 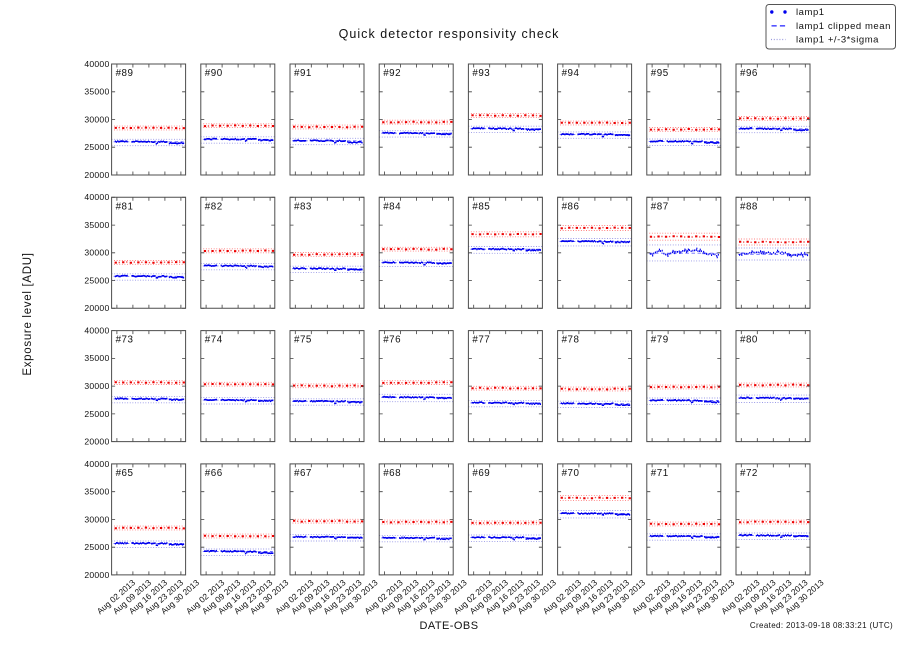 I want to click on svg-text: #87, so click(x=660, y=206).